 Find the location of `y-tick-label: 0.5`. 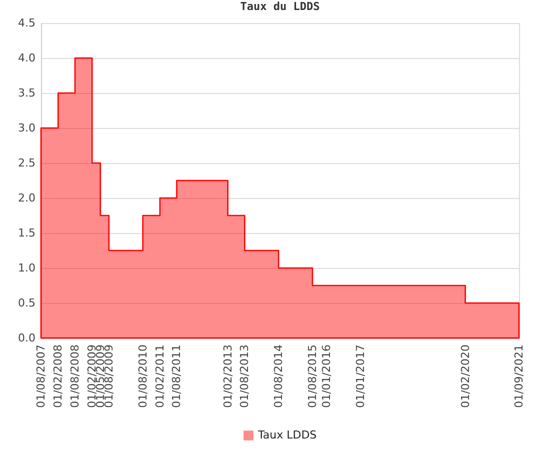

y-tick-label: 0.5 is located at coordinates (27, 303).